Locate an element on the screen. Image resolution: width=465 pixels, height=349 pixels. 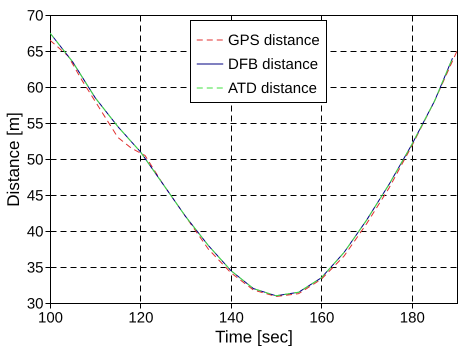
y-tick-label: 55 is located at coordinates (35, 124).